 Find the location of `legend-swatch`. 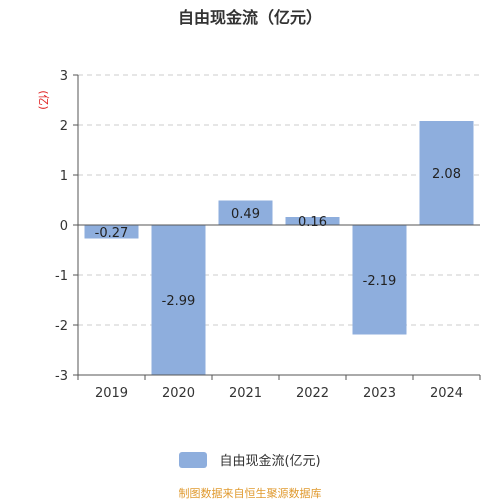

legend-swatch is located at coordinates (193, 459).